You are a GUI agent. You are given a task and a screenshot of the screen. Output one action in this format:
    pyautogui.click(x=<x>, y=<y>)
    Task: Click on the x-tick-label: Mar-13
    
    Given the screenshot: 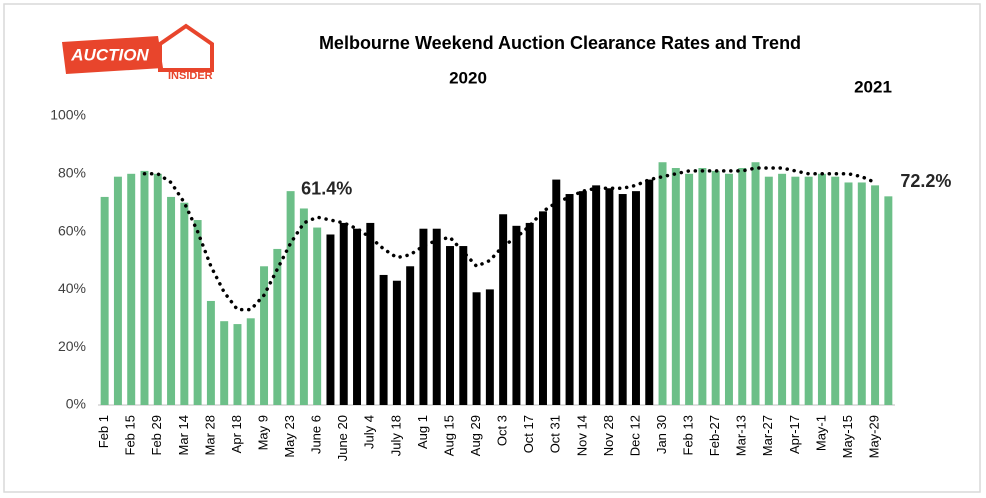 What is the action you would take?
    pyautogui.click(x=741, y=435)
    